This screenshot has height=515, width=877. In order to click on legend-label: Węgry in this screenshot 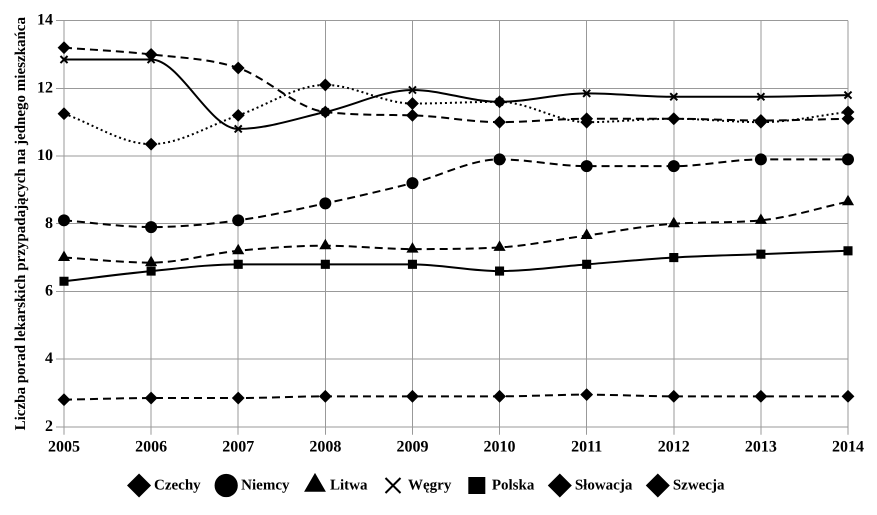, I will do `click(430, 485)`.